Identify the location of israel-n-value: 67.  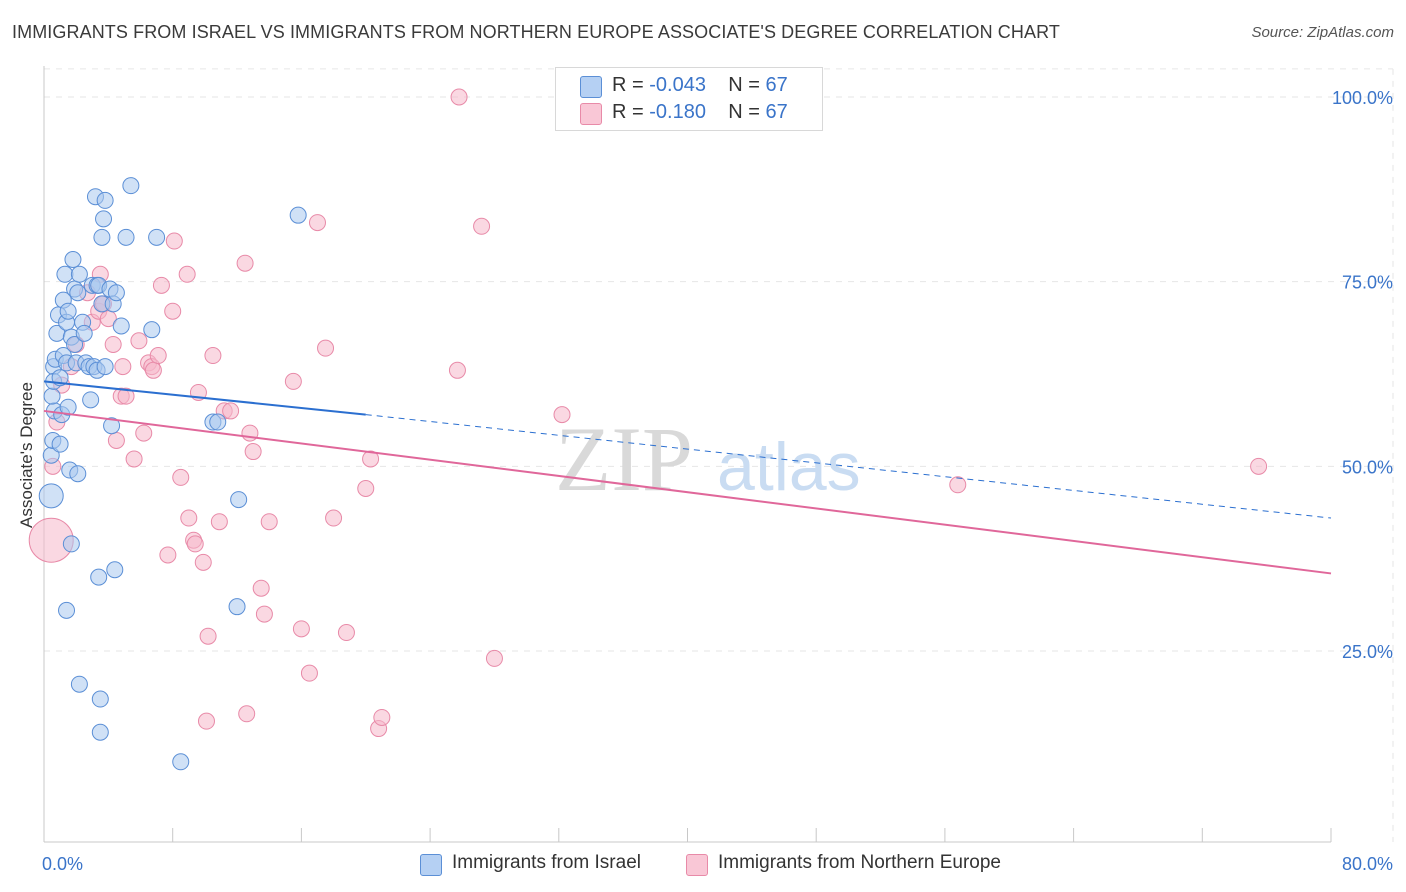
(776, 85).